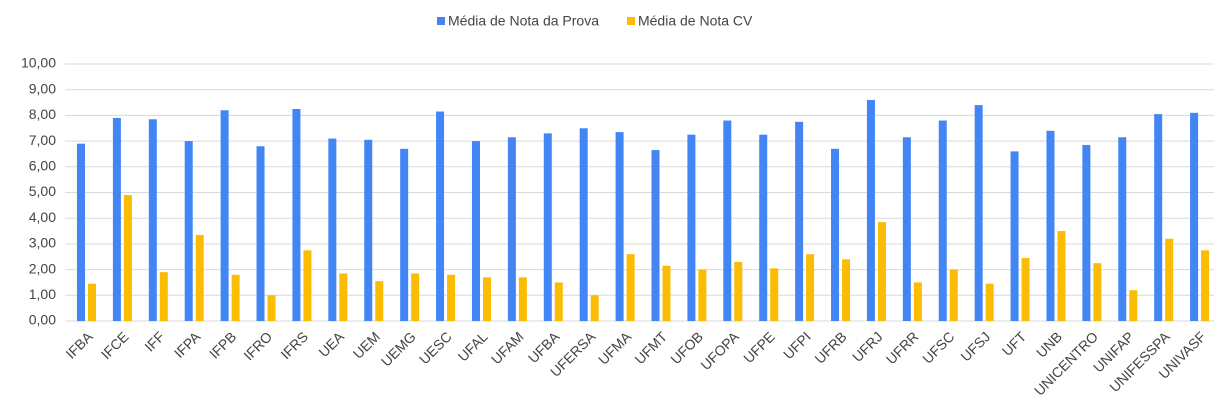  What do you see at coordinates (115, 345) in the screenshot?
I see `x-tick-label: IFCE` at bounding box center [115, 345].